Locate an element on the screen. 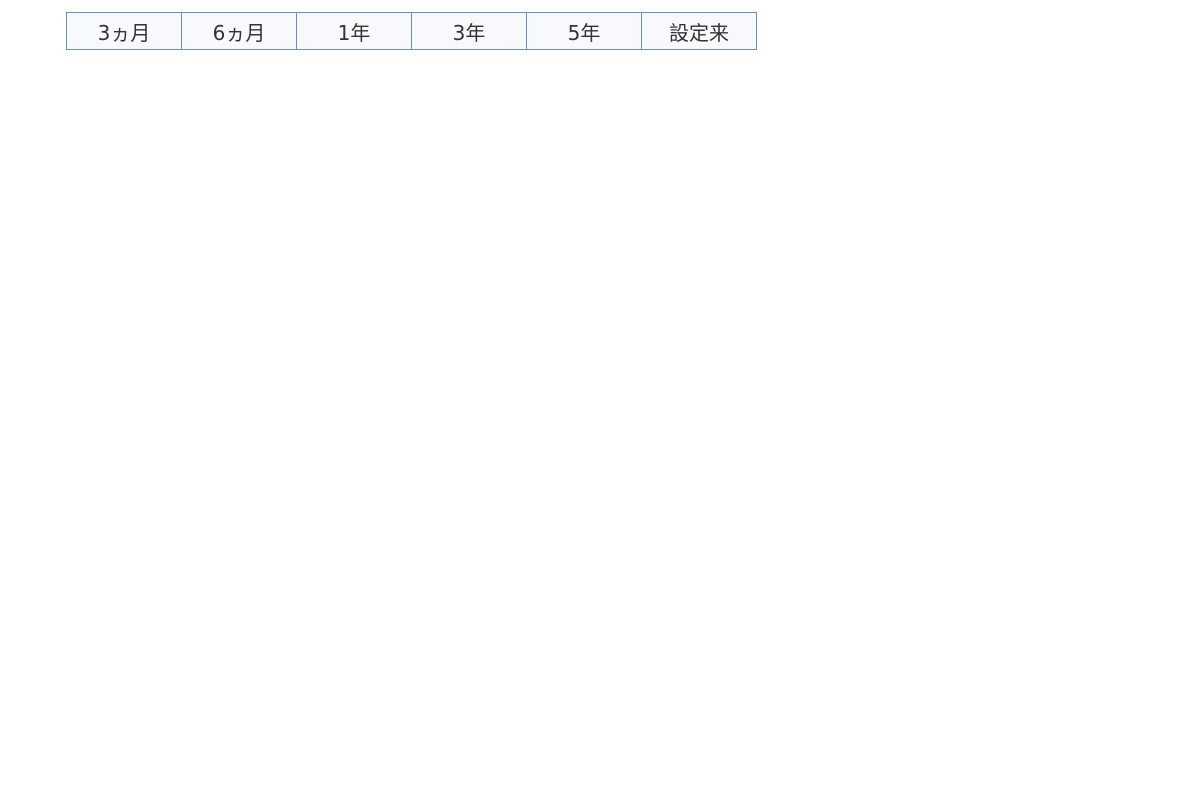 This screenshot has height=786, width=1200. scroll-track is located at coordinates (611, 756).